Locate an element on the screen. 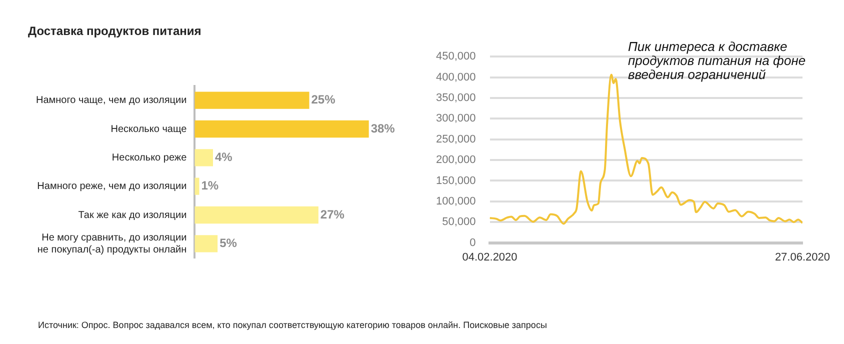 The height and width of the screenshot is (344, 844). x-tick-label: 04.02.2020 is located at coordinates (490, 257).